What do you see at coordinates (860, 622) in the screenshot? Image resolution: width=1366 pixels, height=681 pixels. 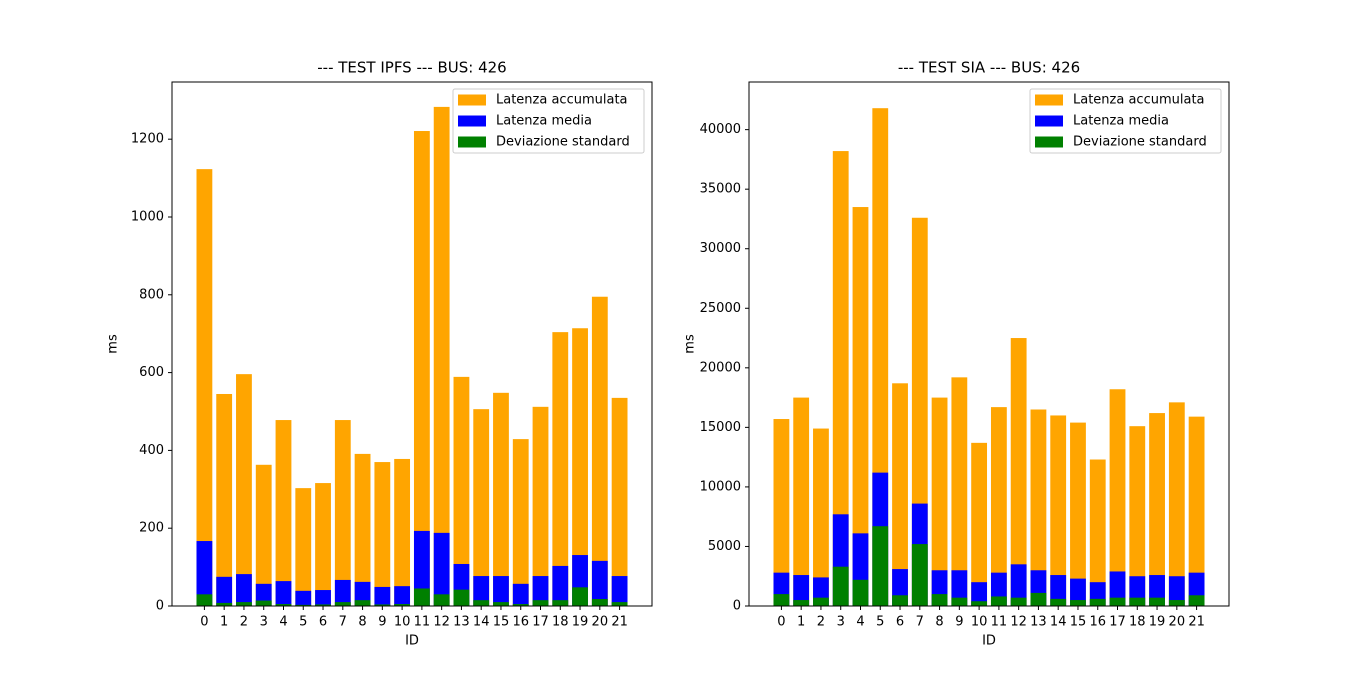 I see `x-tick-label: 4` at bounding box center [860, 622].